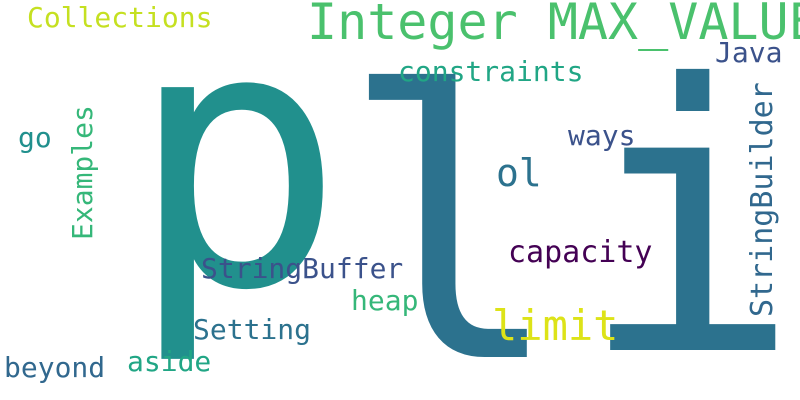  I want to click on word-collections: Collections, so click(120, 17).